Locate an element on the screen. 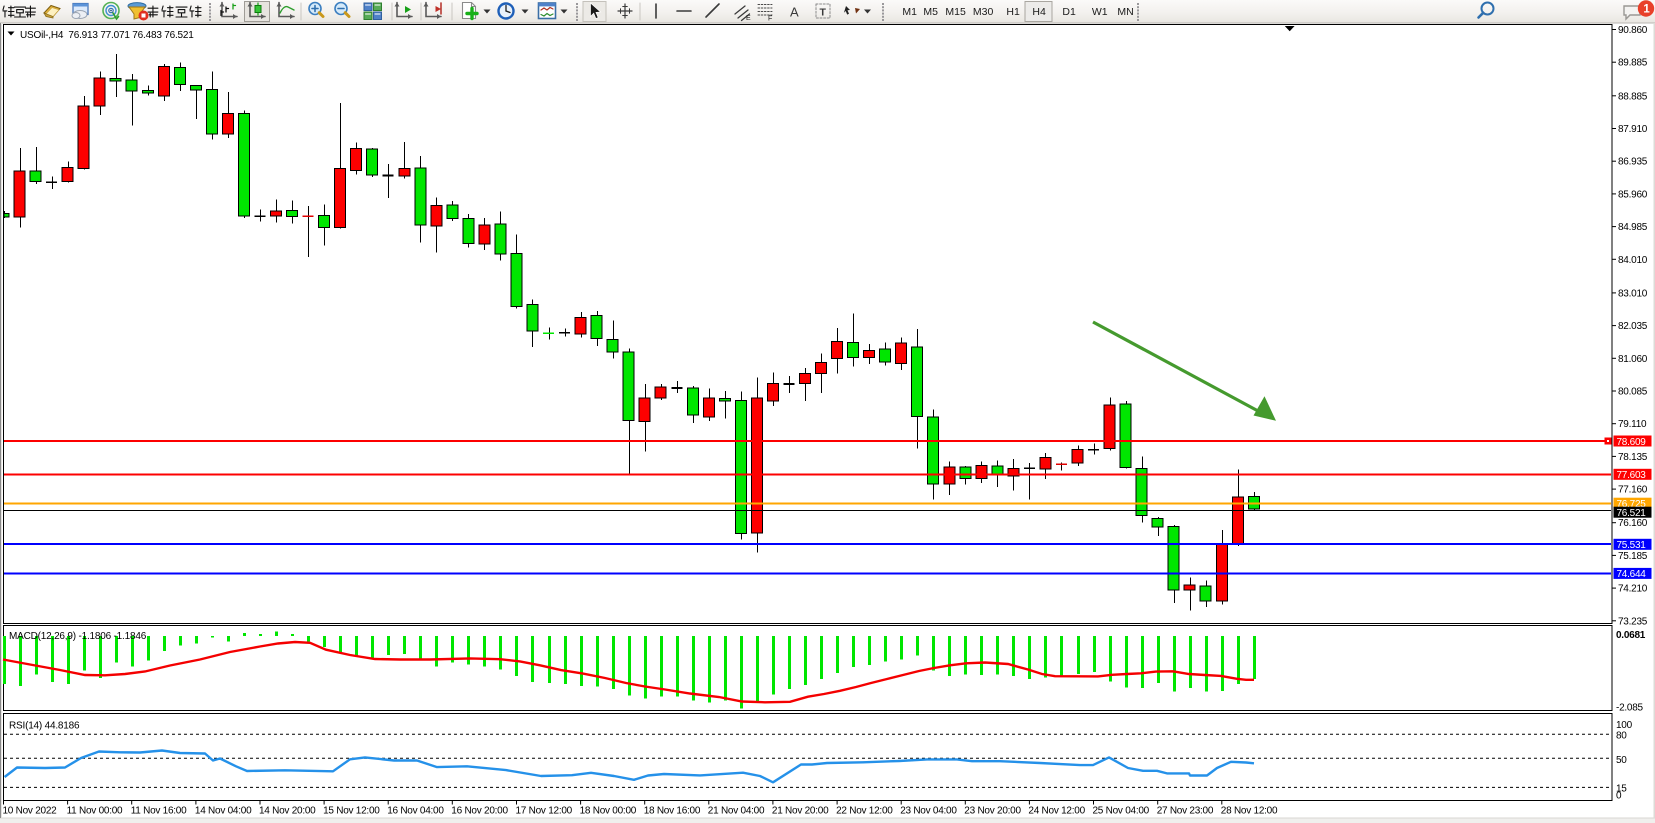  svg-text: 75.531 is located at coordinates (1632, 545).